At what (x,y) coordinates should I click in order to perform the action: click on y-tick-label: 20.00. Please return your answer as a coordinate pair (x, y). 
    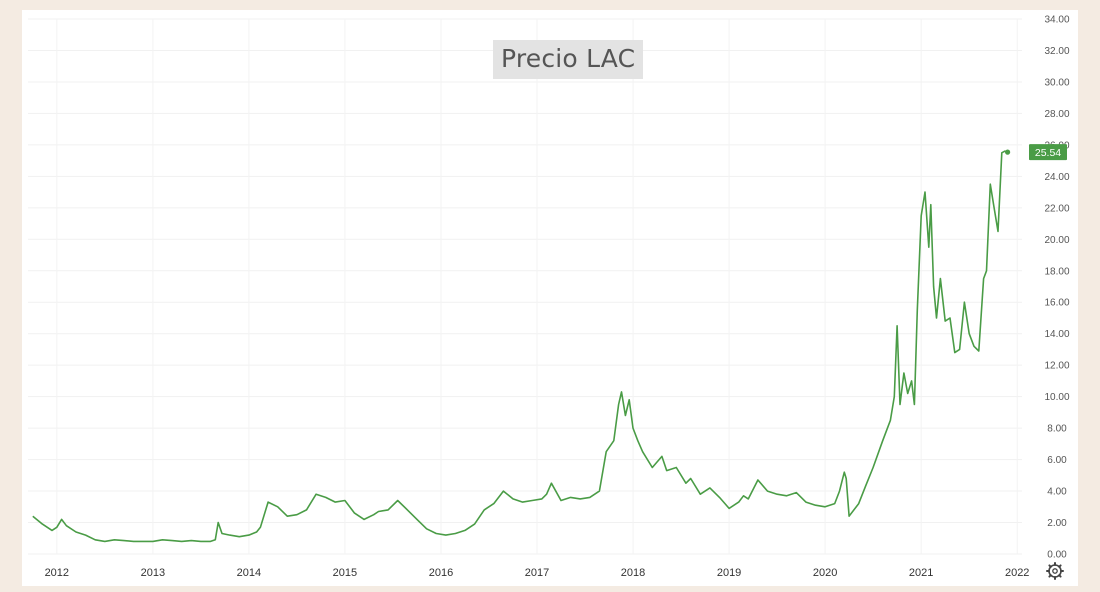
    Looking at the image, I should click on (1056, 240).